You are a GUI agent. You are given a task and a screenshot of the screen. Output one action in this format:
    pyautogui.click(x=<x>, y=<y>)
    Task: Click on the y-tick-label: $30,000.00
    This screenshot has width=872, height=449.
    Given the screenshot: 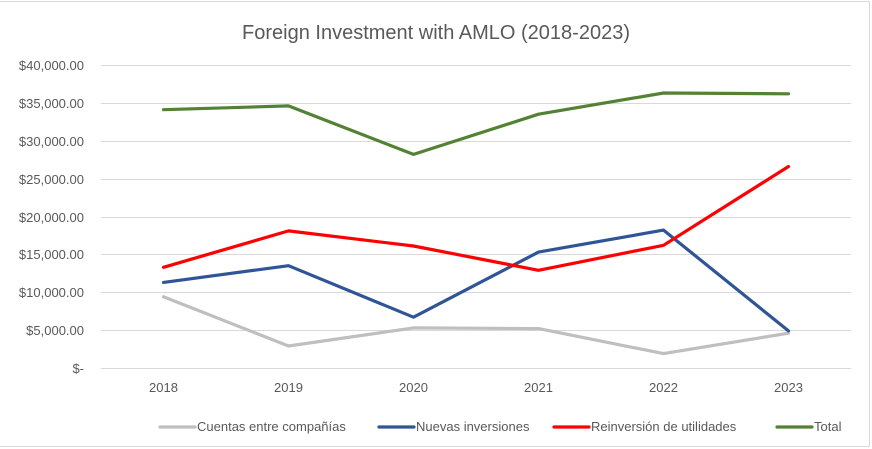 What is the action you would take?
    pyautogui.click(x=51, y=141)
    